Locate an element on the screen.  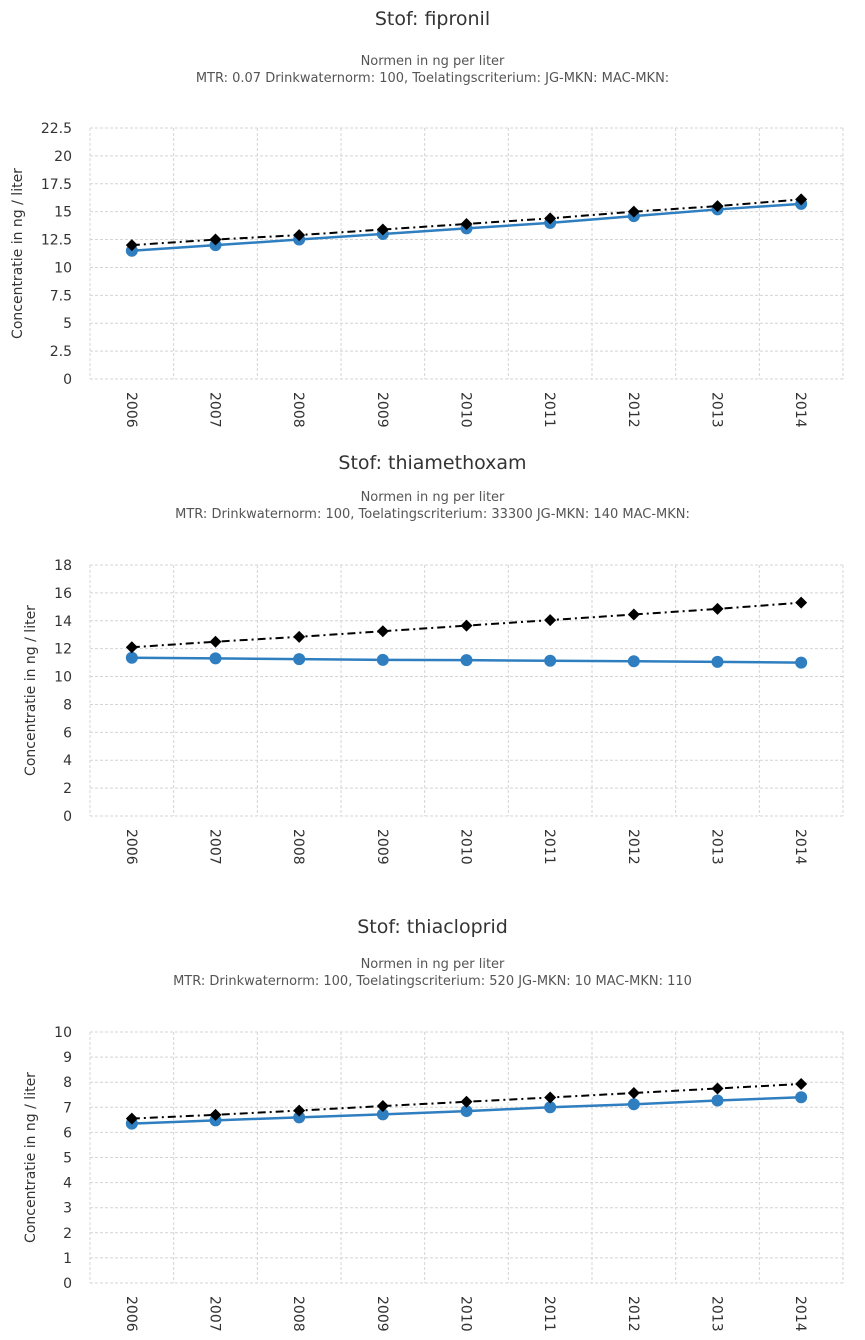
y-tick-label: 1 is located at coordinates (67, 1259).